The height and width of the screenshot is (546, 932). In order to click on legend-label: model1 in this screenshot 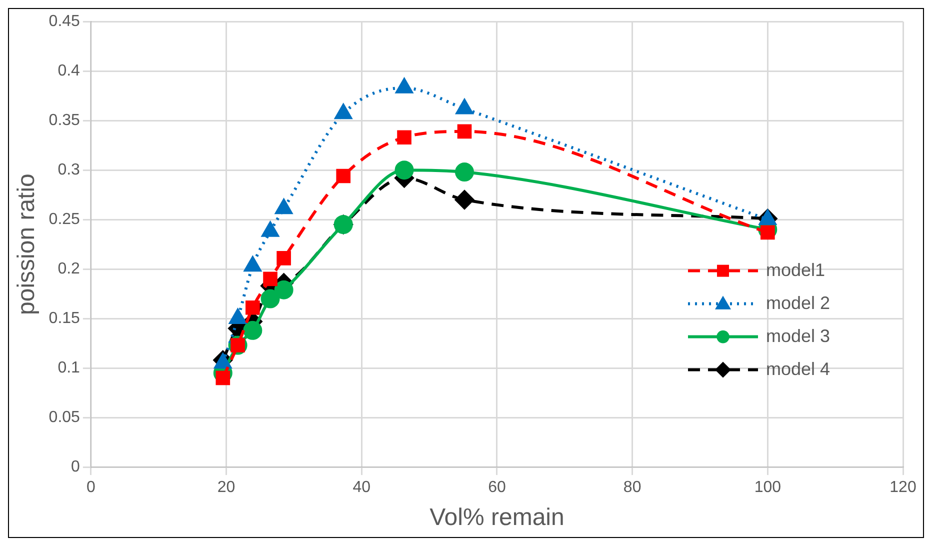, I will do `click(796, 270)`.